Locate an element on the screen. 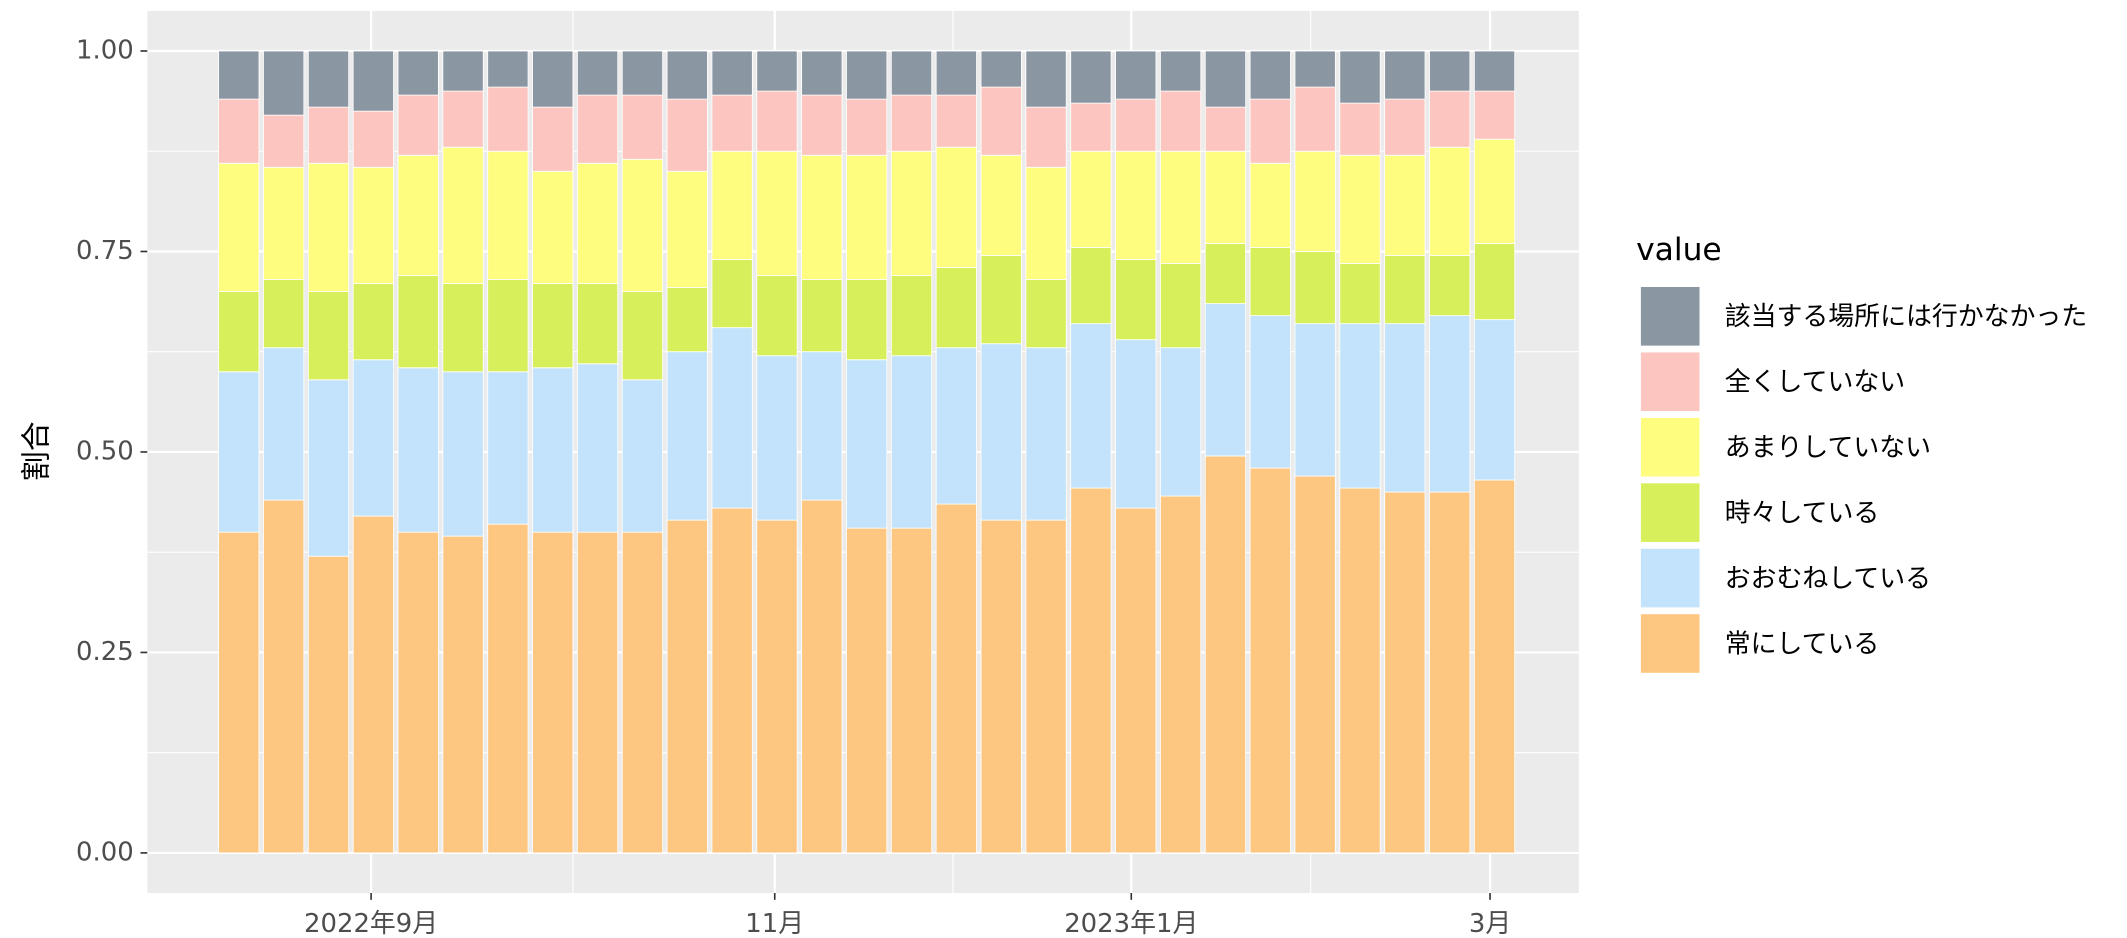 Image resolution: width=2127 pixels, height=938 pixels. x-tick-label: 11月 is located at coordinates (774, 923).